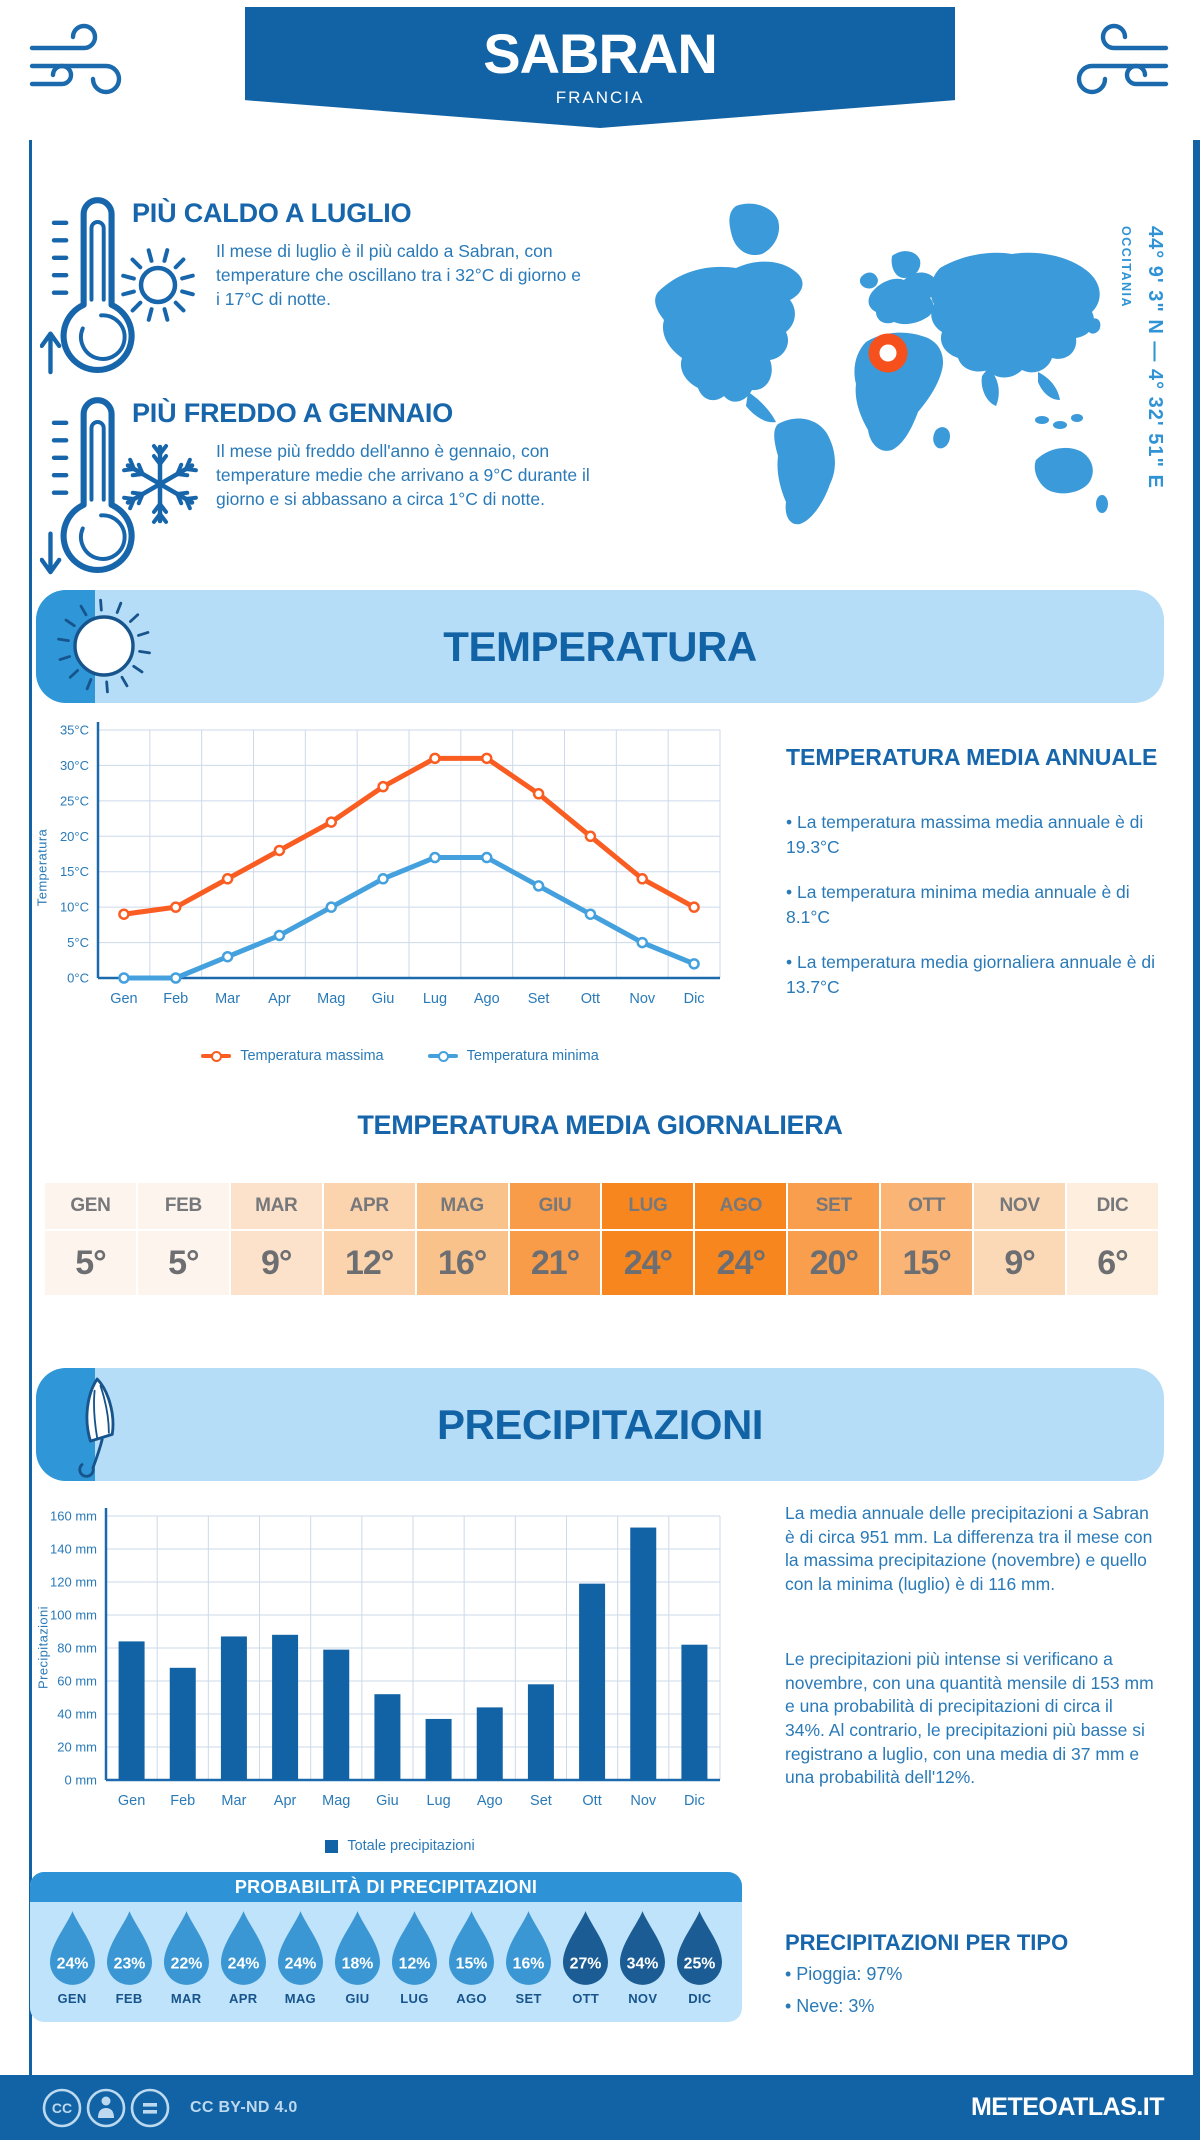  I want to click on table-column: MAG 16°, so click(462, 1239).